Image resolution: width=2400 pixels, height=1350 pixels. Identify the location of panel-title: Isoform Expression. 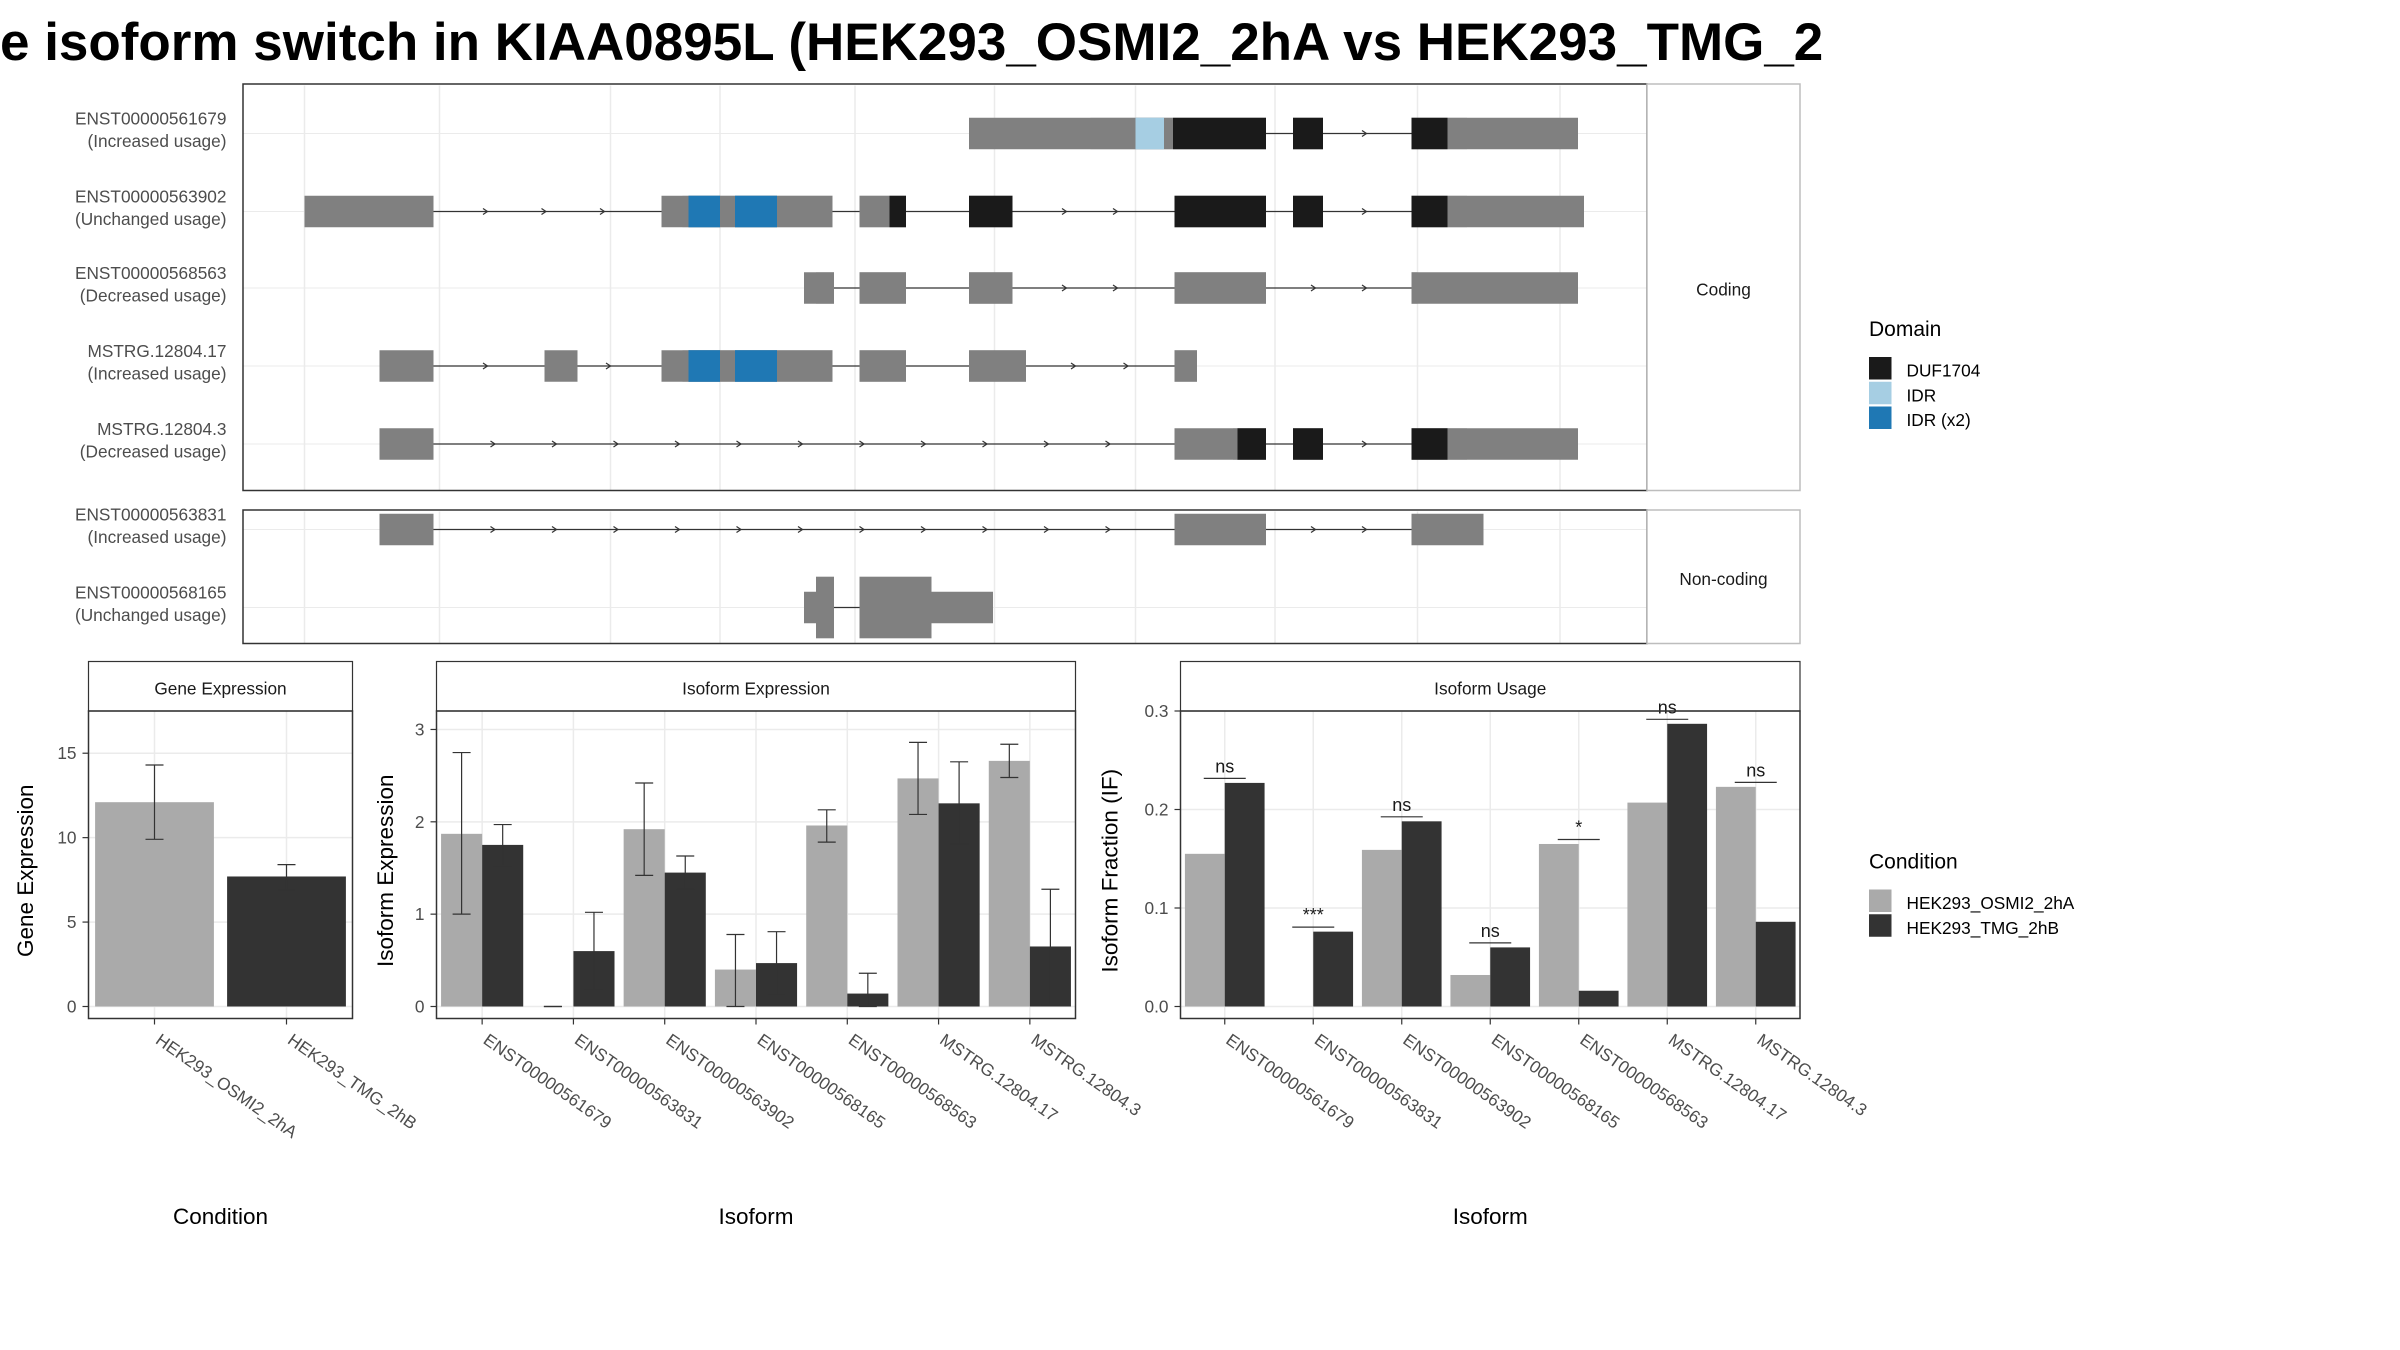
(756, 689).